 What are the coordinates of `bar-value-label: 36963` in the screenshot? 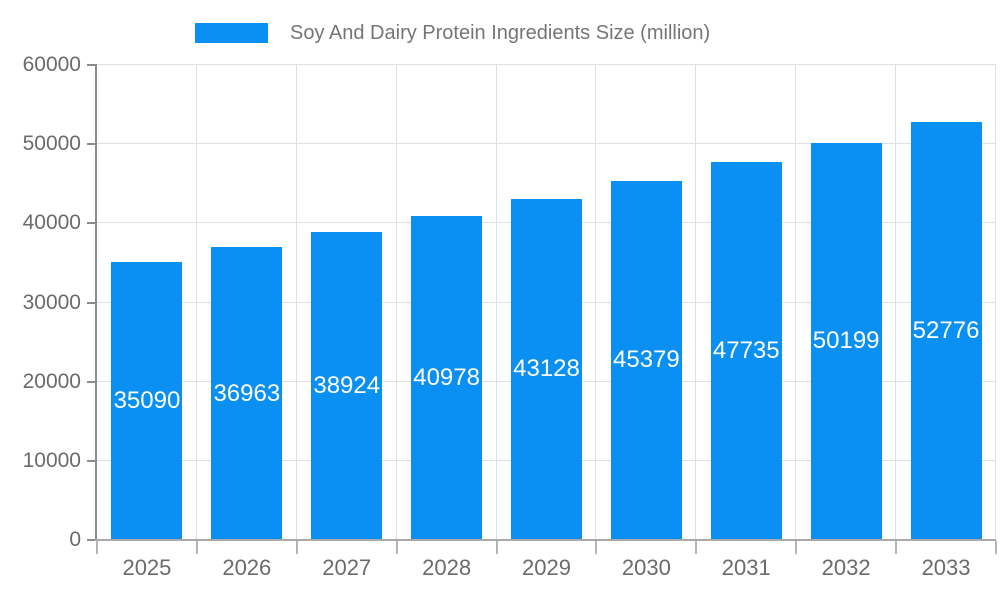 It's located at (247, 393).